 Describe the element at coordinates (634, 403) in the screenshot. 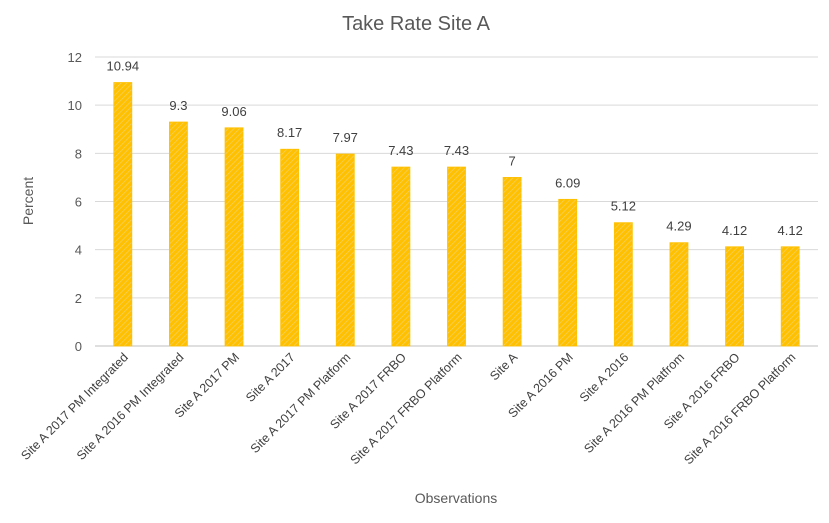

I see `x-category-label: Site A 2016 PM Platfrom` at that location.